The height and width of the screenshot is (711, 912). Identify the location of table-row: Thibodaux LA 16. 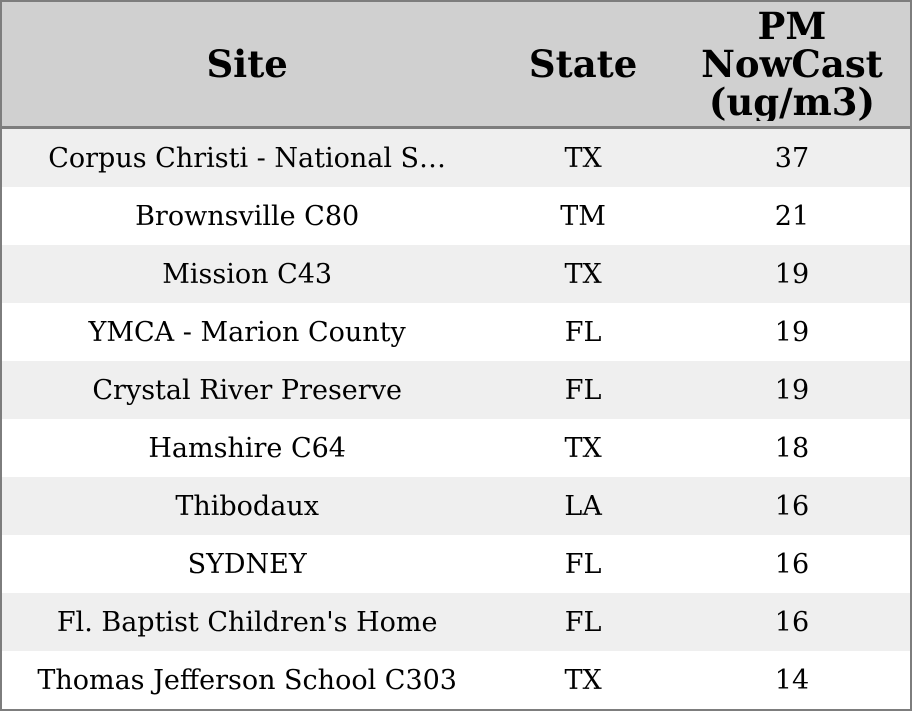
(456, 506).